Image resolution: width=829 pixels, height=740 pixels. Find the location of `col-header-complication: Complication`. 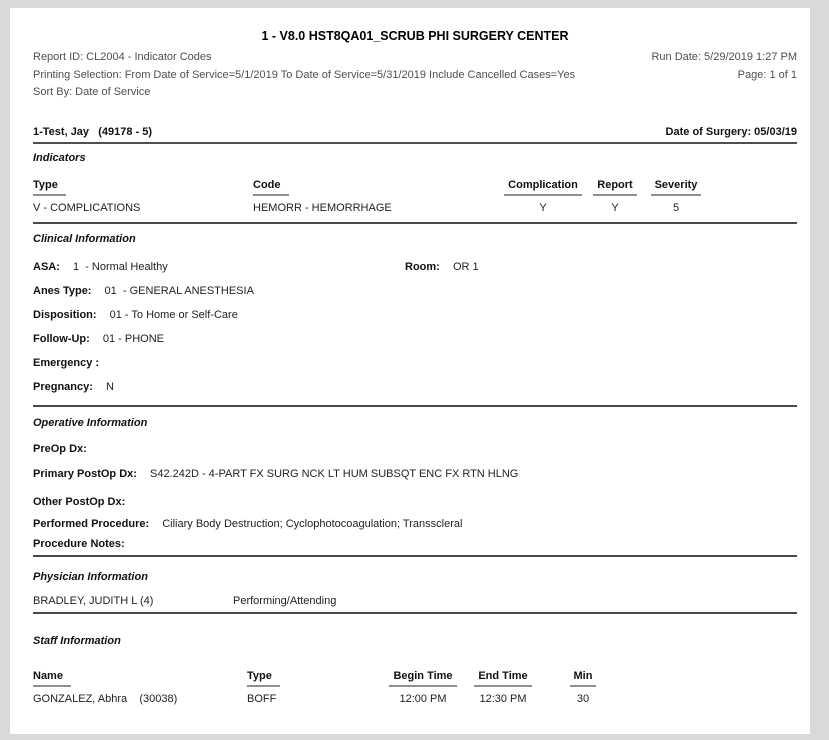

col-header-complication: Complication is located at coordinates (543, 187).